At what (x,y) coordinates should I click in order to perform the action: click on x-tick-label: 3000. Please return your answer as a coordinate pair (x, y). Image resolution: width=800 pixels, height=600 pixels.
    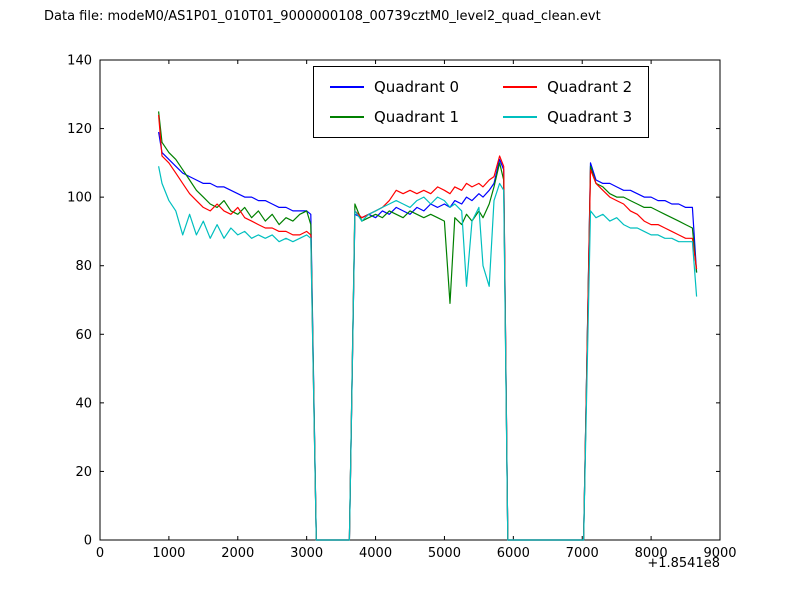
    Looking at the image, I should click on (306, 553).